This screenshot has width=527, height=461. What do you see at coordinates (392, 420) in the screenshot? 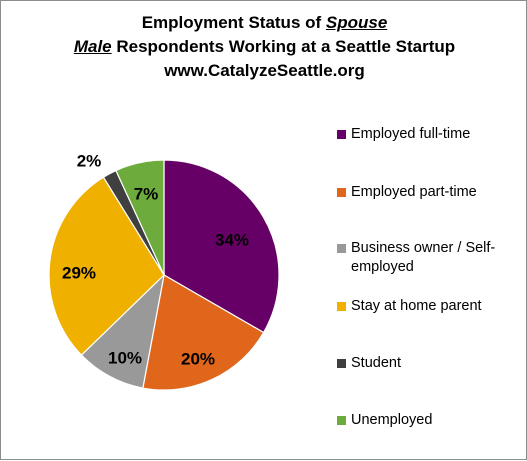
I see `legend-label: Unemployed` at bounding box center [392, 420].